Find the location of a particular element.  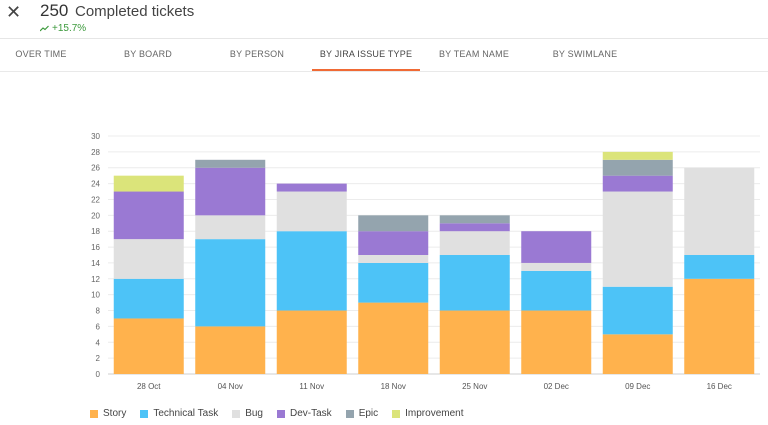

x-tick-label: 16 Dec is located at coordinates (719, 386).